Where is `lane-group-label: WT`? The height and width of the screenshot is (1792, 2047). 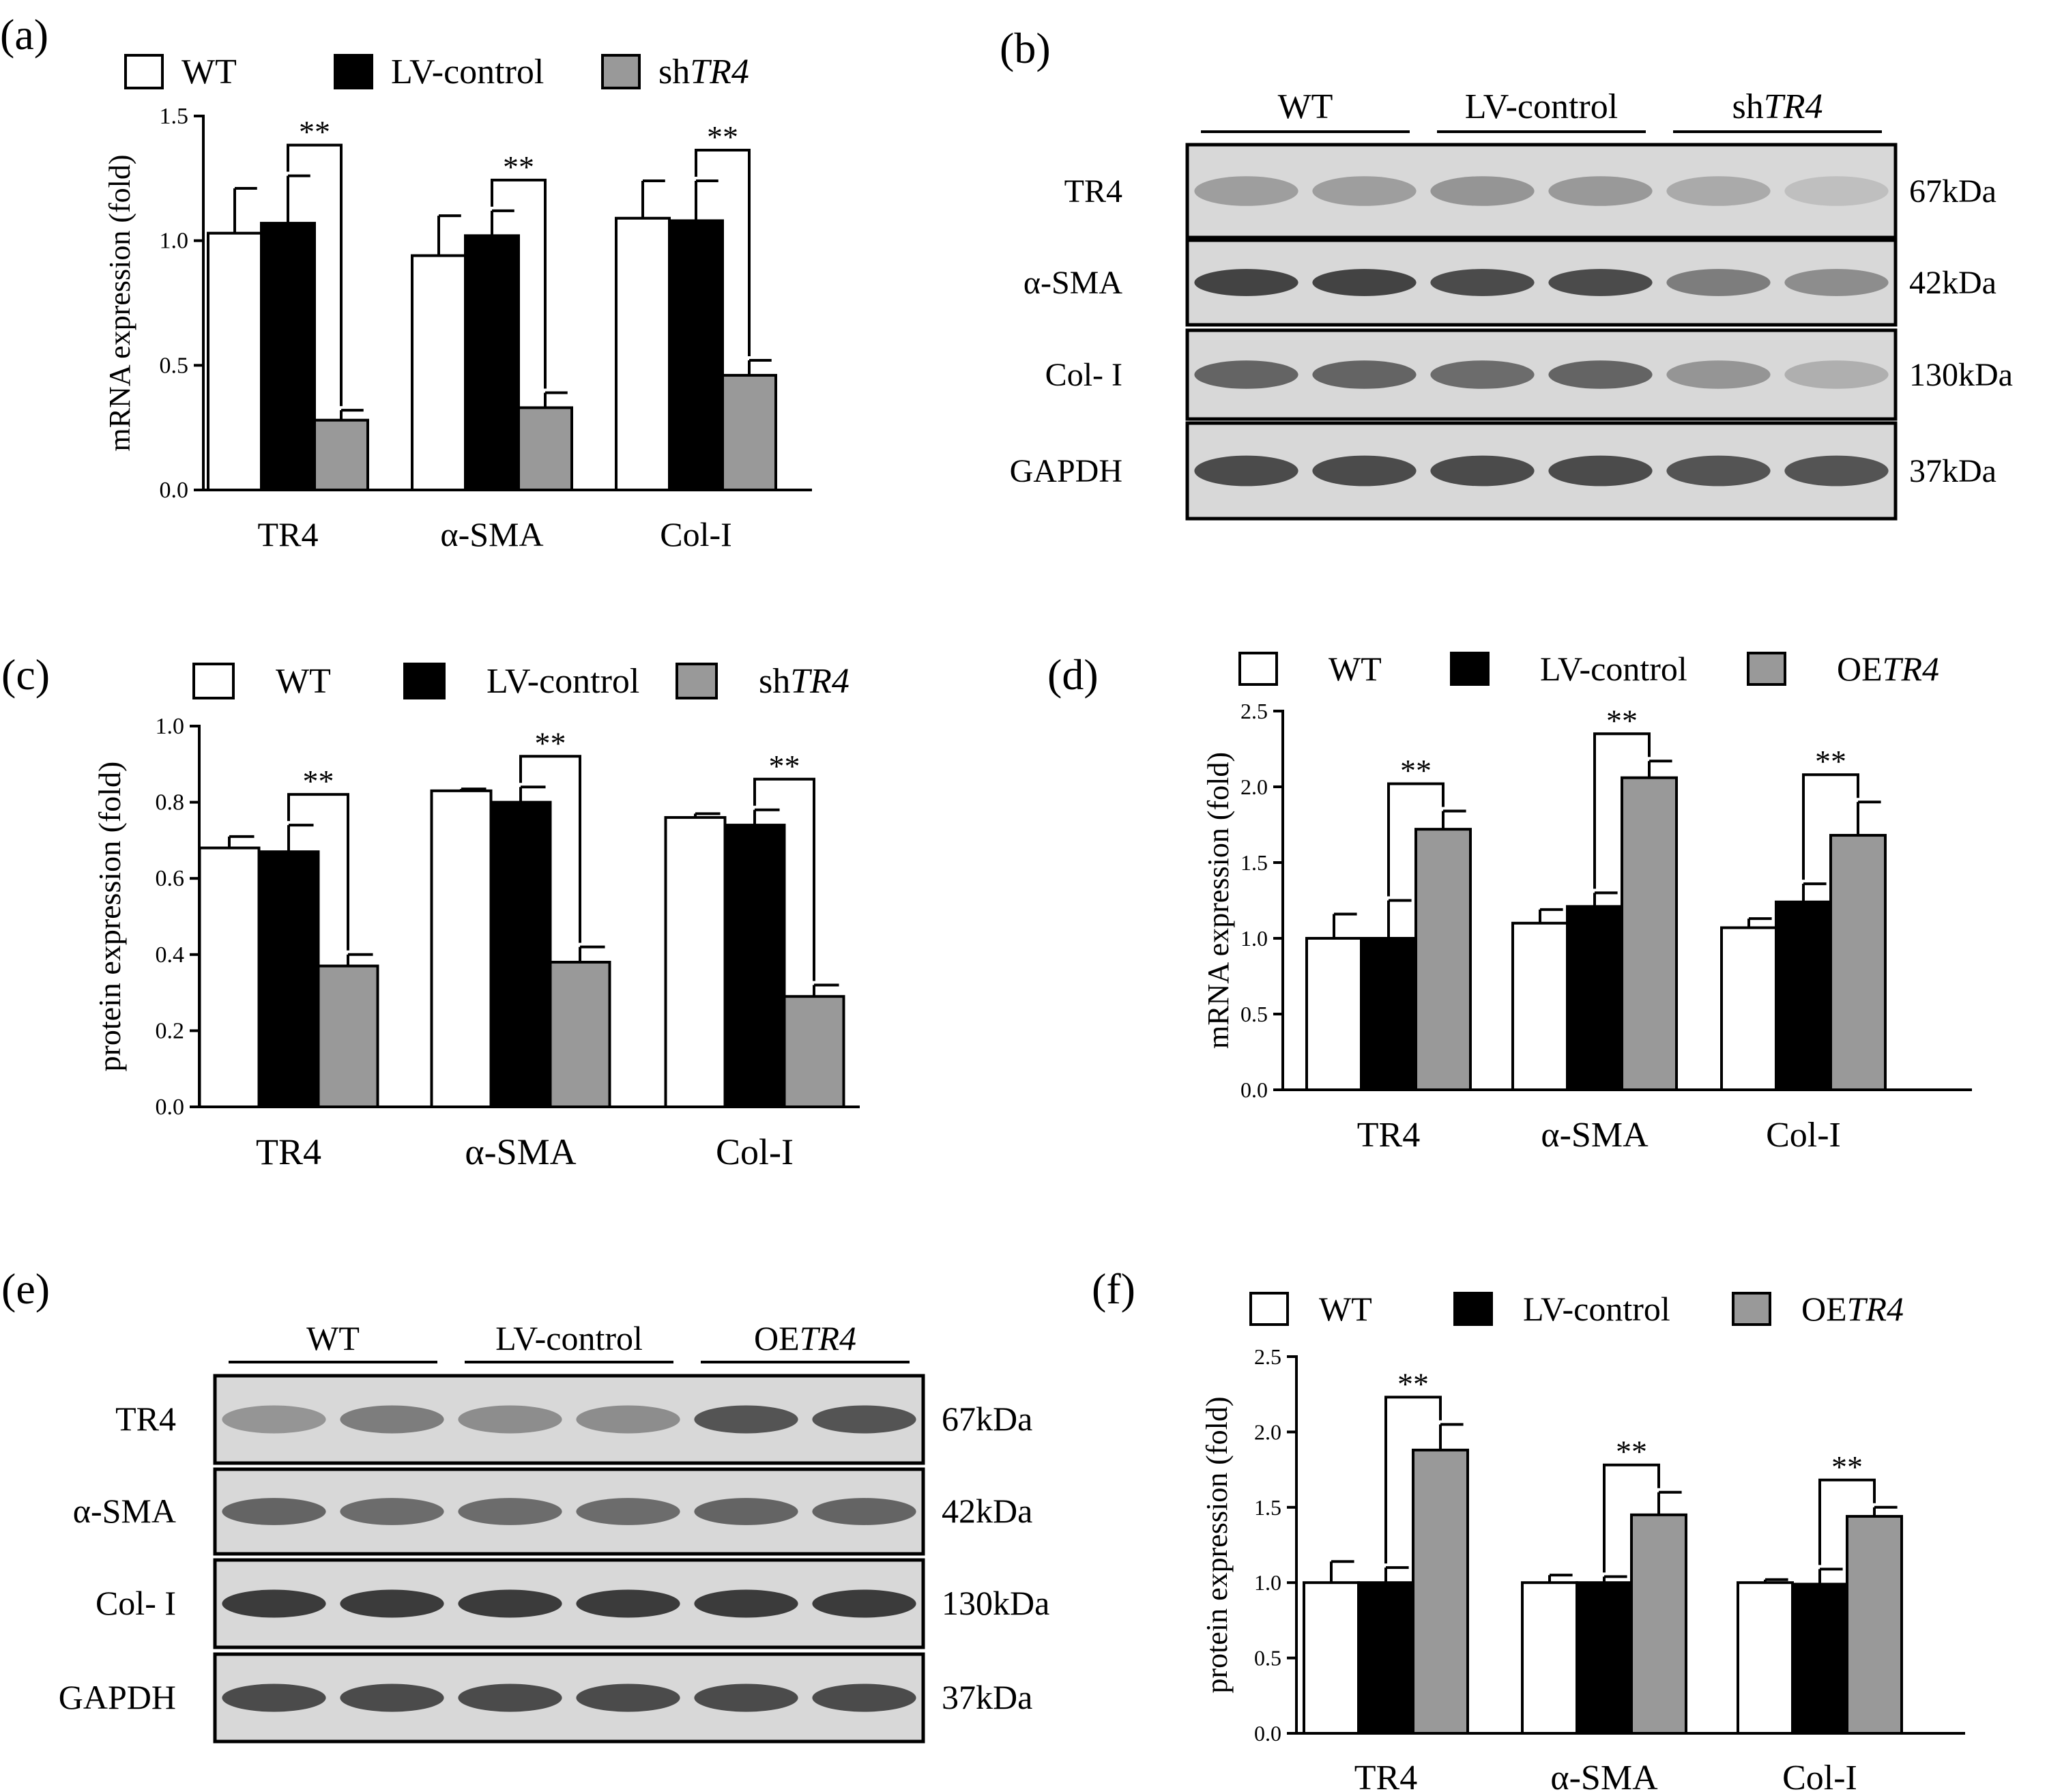
lane-group-label: WT is located at coordinates (1305, 106).